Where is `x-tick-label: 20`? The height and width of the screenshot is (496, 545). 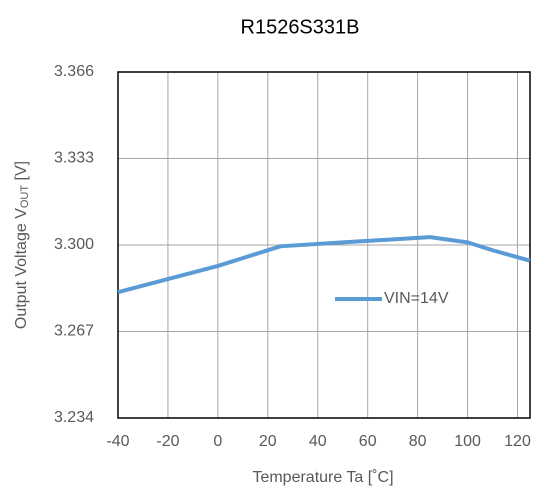
x-tick-label: 20 is located at coordinates (268, 441).